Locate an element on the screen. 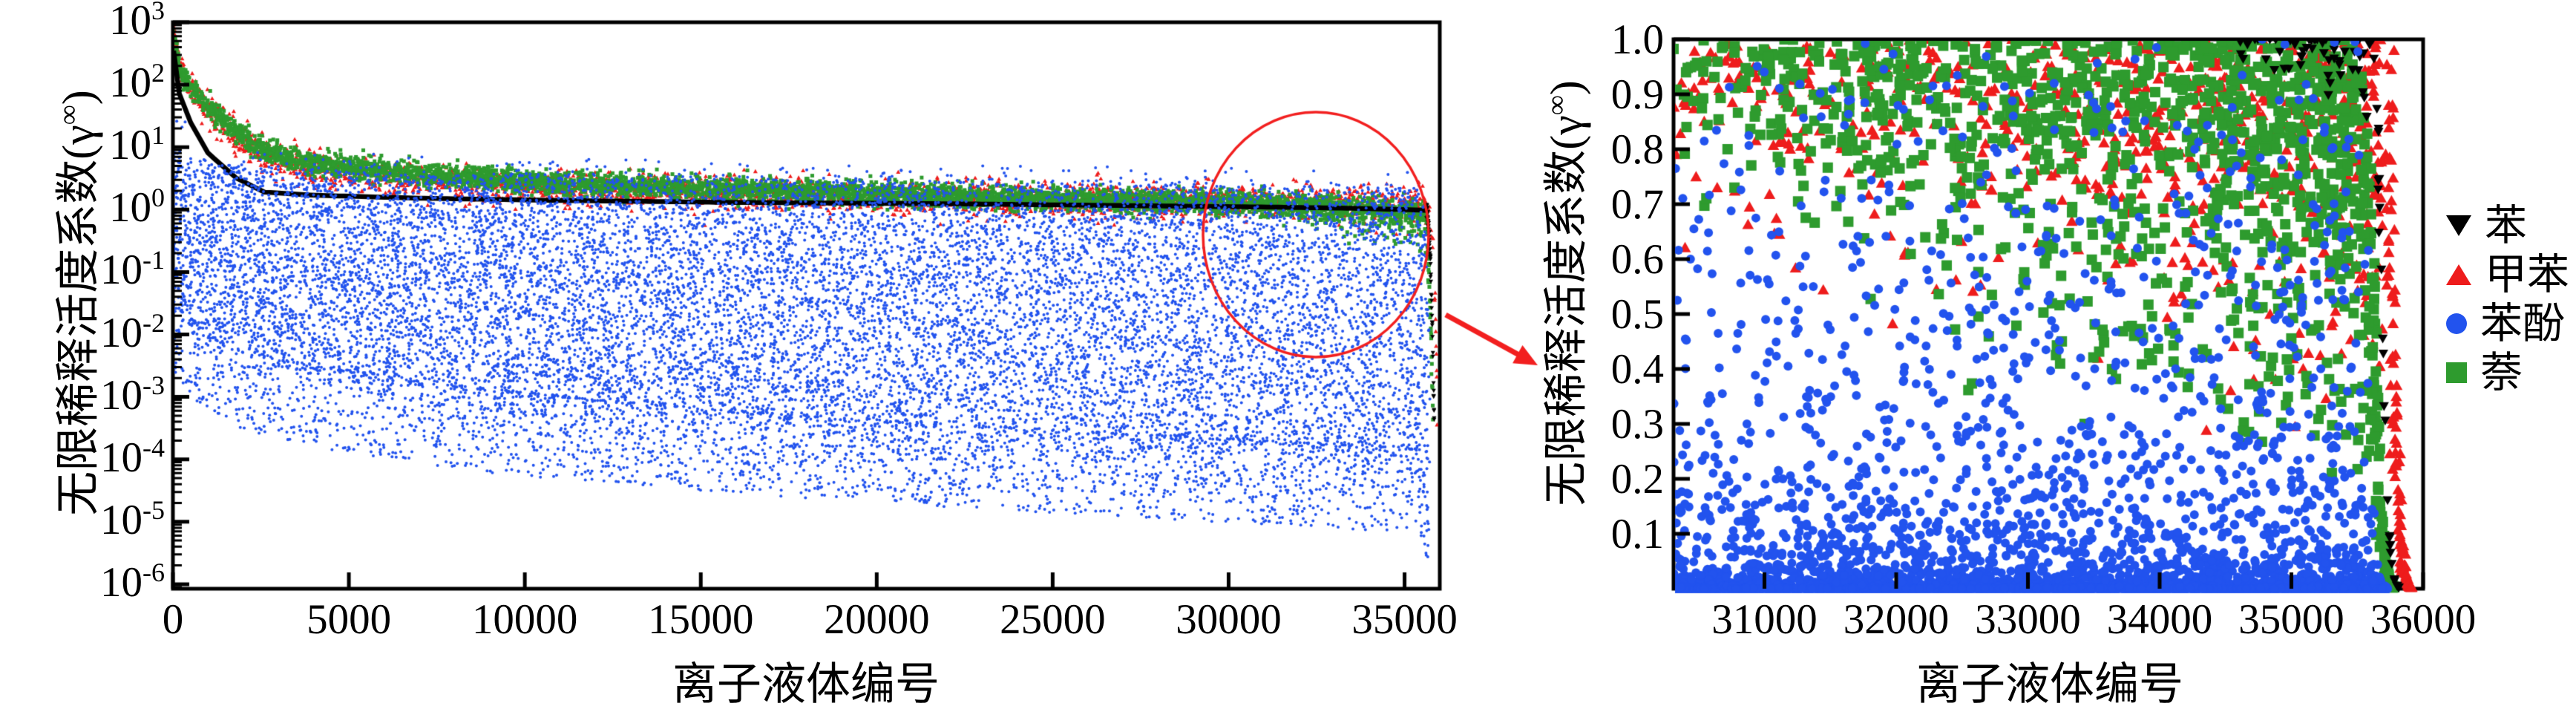 The height and width of the screenshot is (709, 2576). y-tick-label: 0.9 is located at coordinates (1637, 94).